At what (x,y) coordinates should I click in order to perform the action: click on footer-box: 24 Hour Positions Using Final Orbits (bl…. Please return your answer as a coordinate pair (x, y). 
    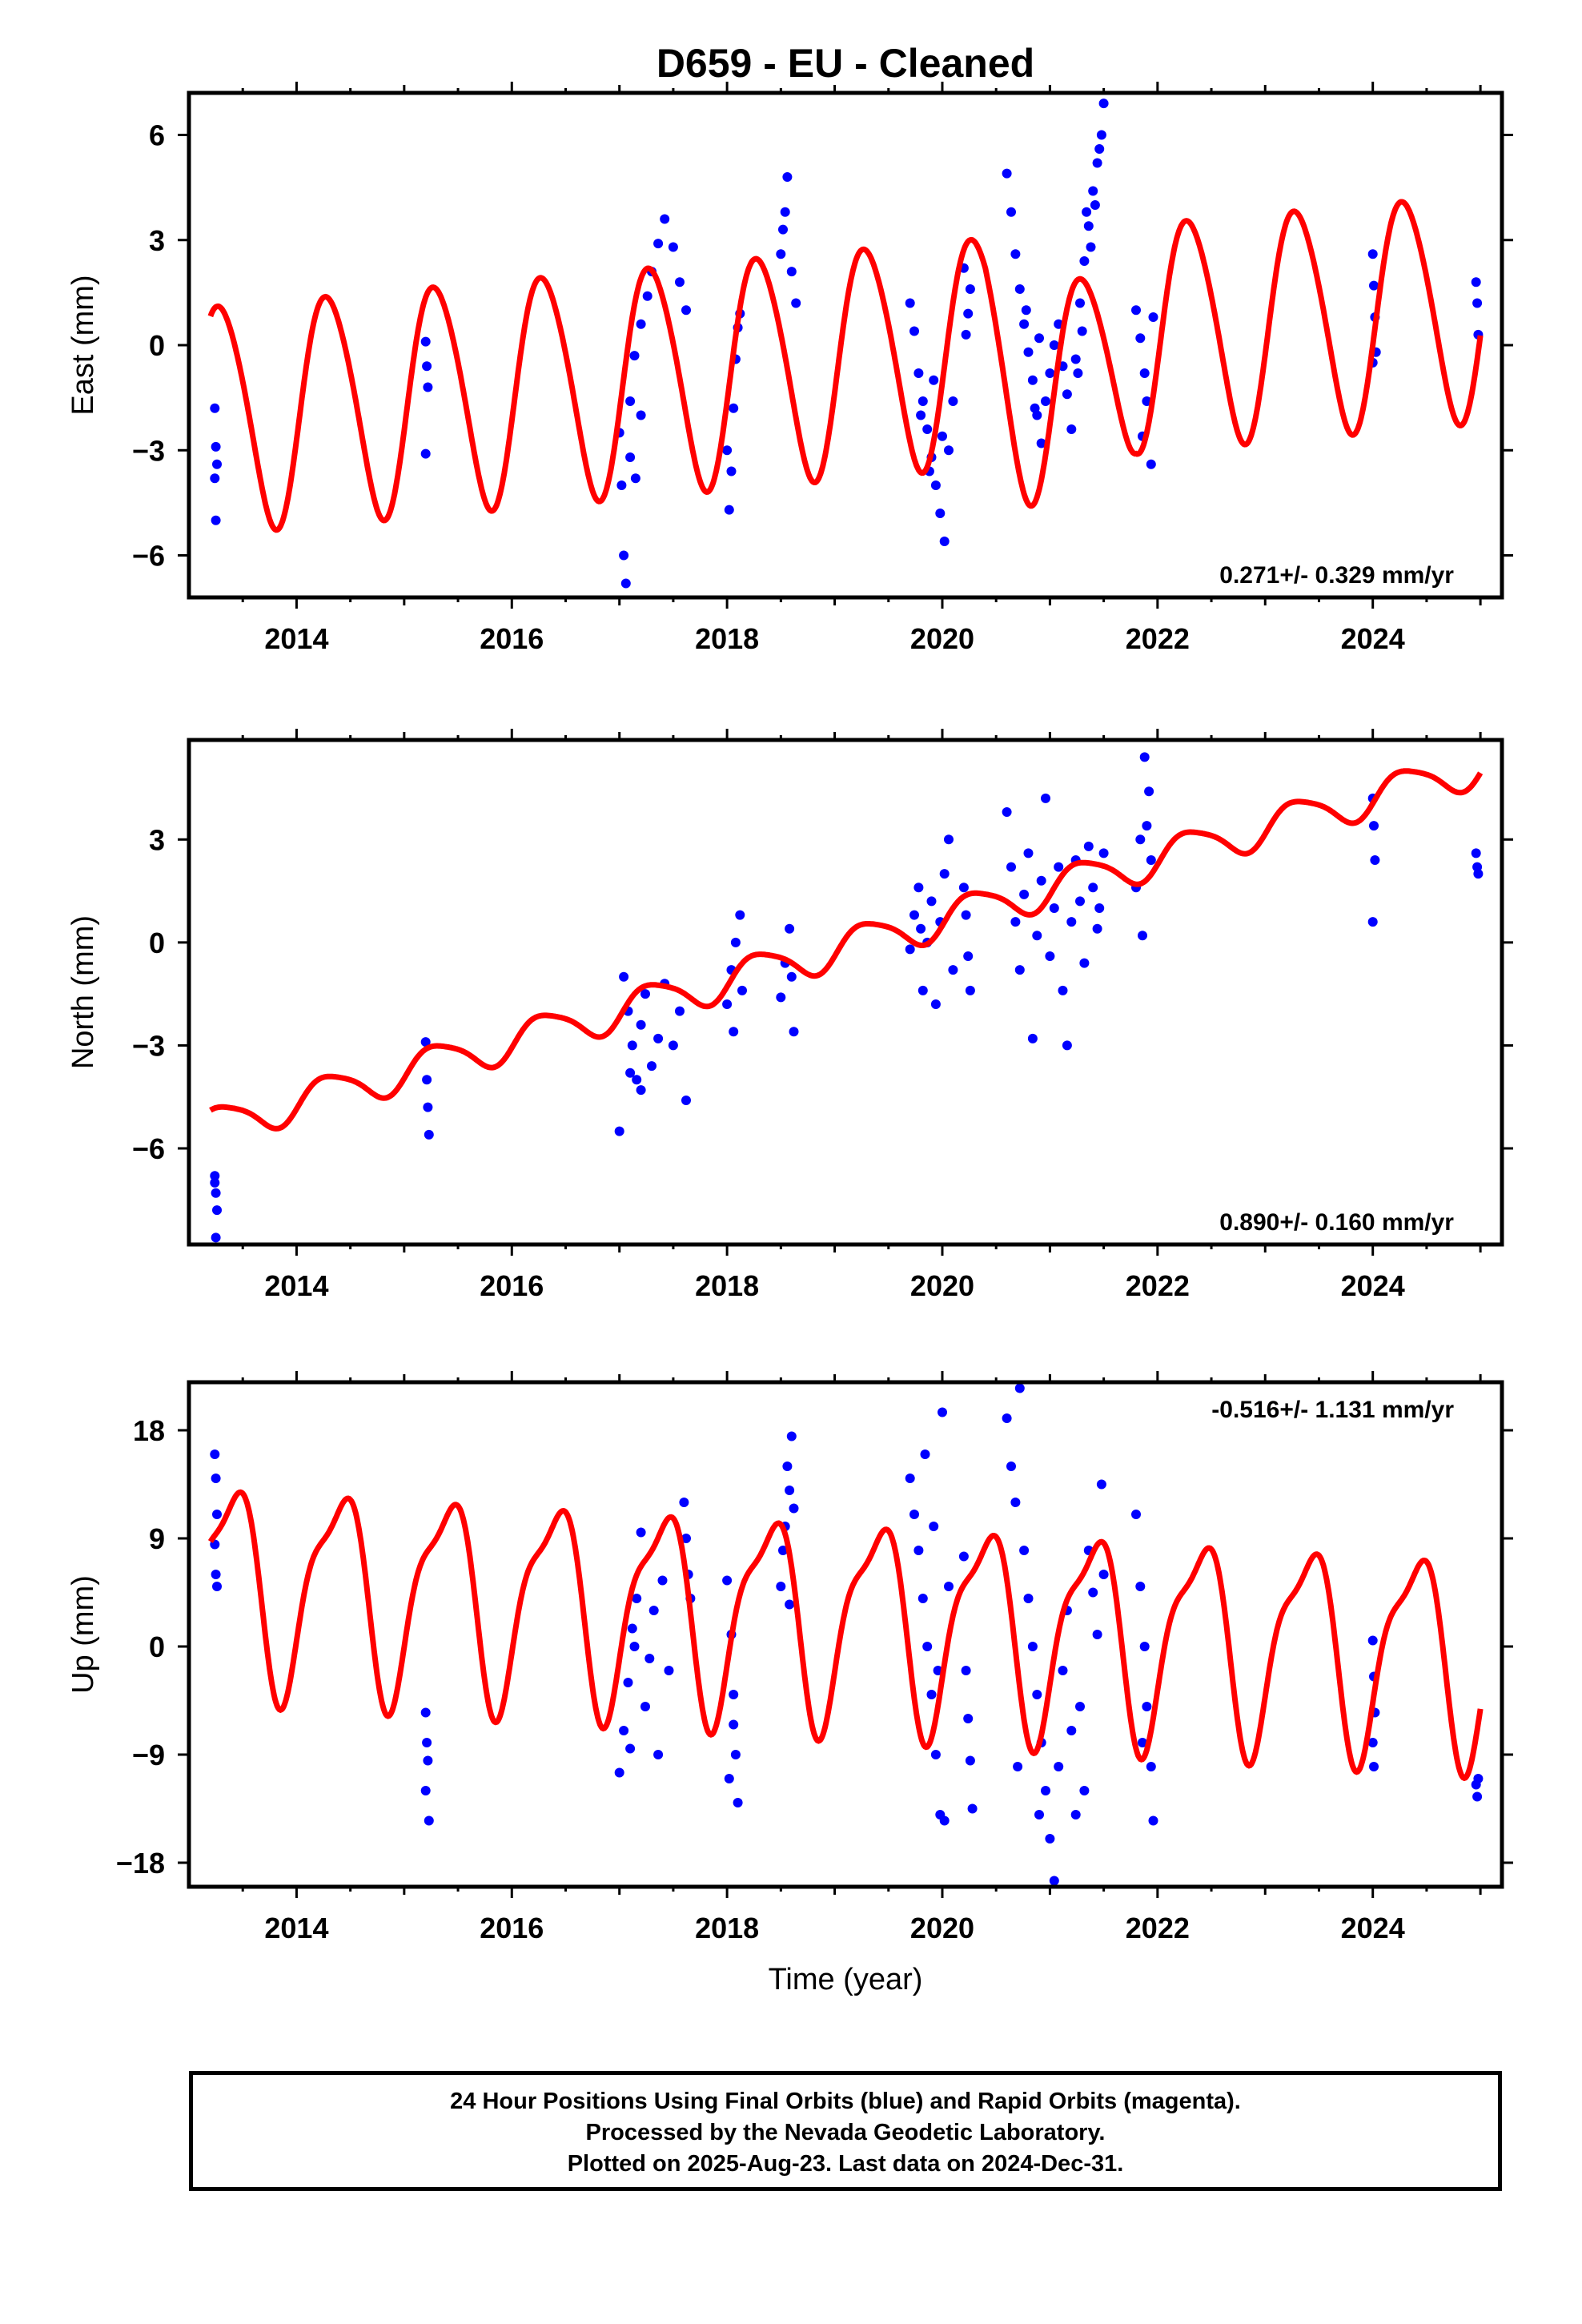
    Looking at the image, I should click on (846, 2131).